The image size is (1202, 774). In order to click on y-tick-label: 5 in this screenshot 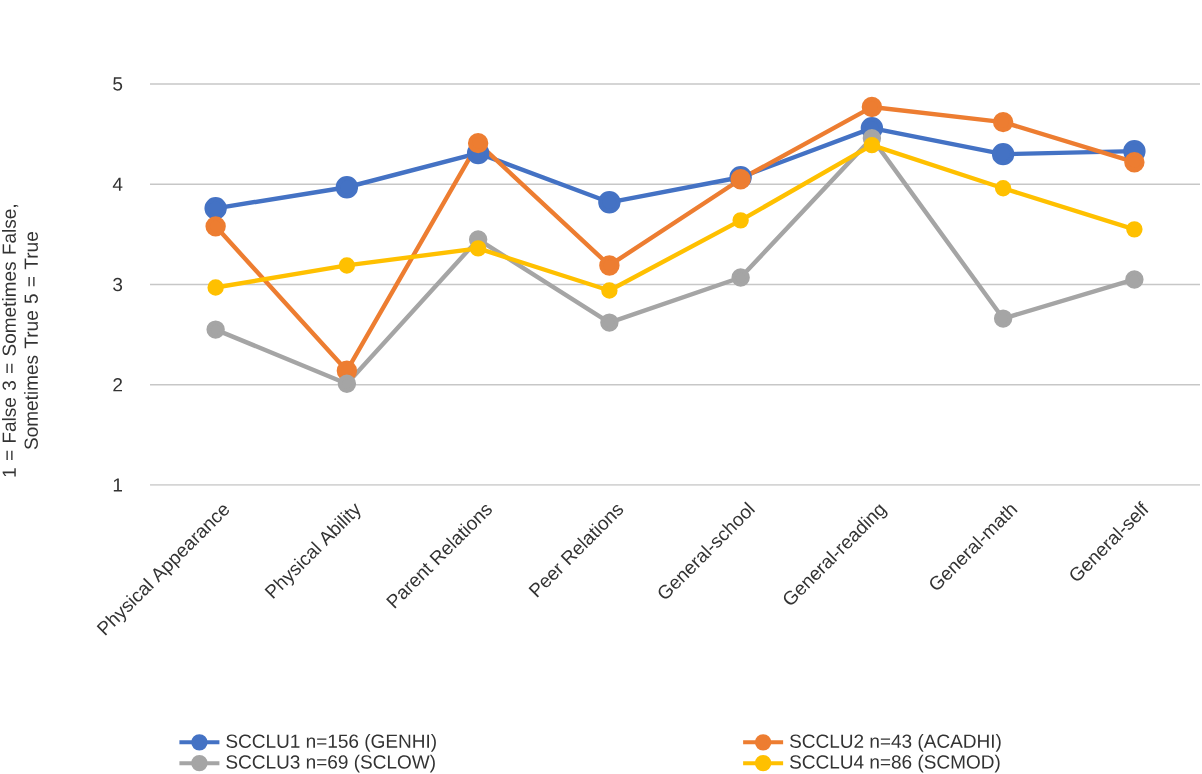, I will do `click(118, 84)`.